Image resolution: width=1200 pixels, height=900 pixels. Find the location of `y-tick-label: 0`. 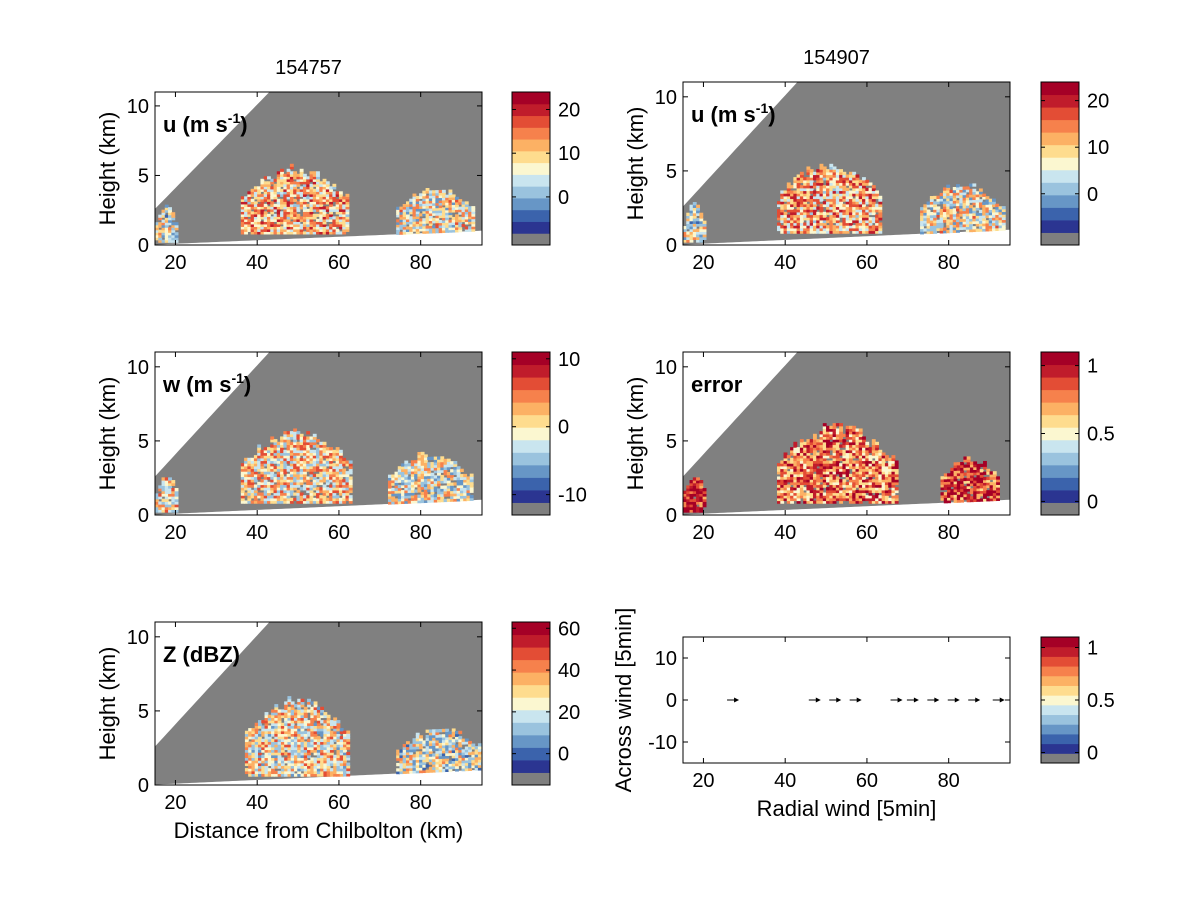

y-tick-label: 0 is located at coordinates (671, 246).